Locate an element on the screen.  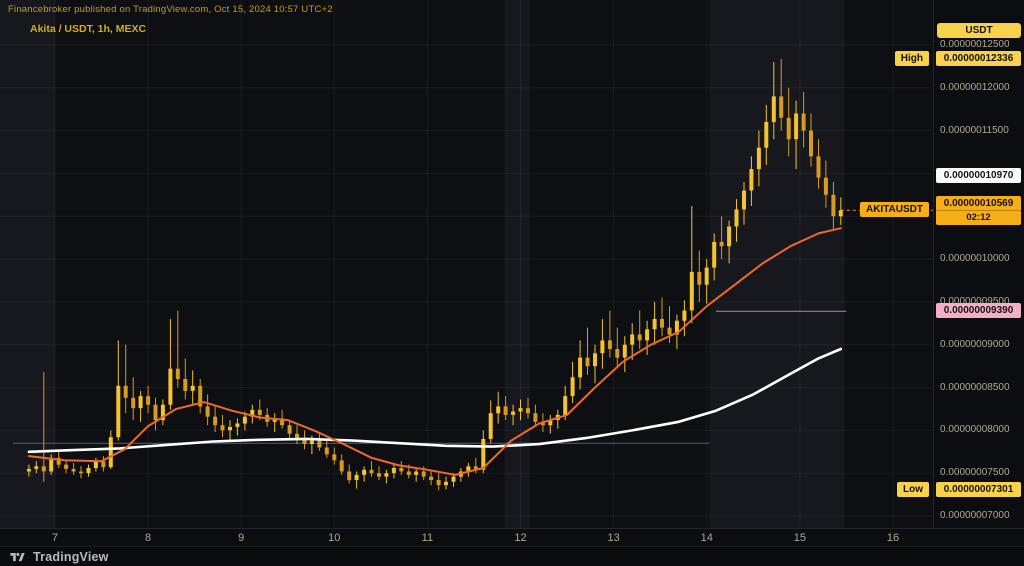
time-axis: 7 8 9 10 11 12 13 14 15 16 is located at coordinates (512, 537).